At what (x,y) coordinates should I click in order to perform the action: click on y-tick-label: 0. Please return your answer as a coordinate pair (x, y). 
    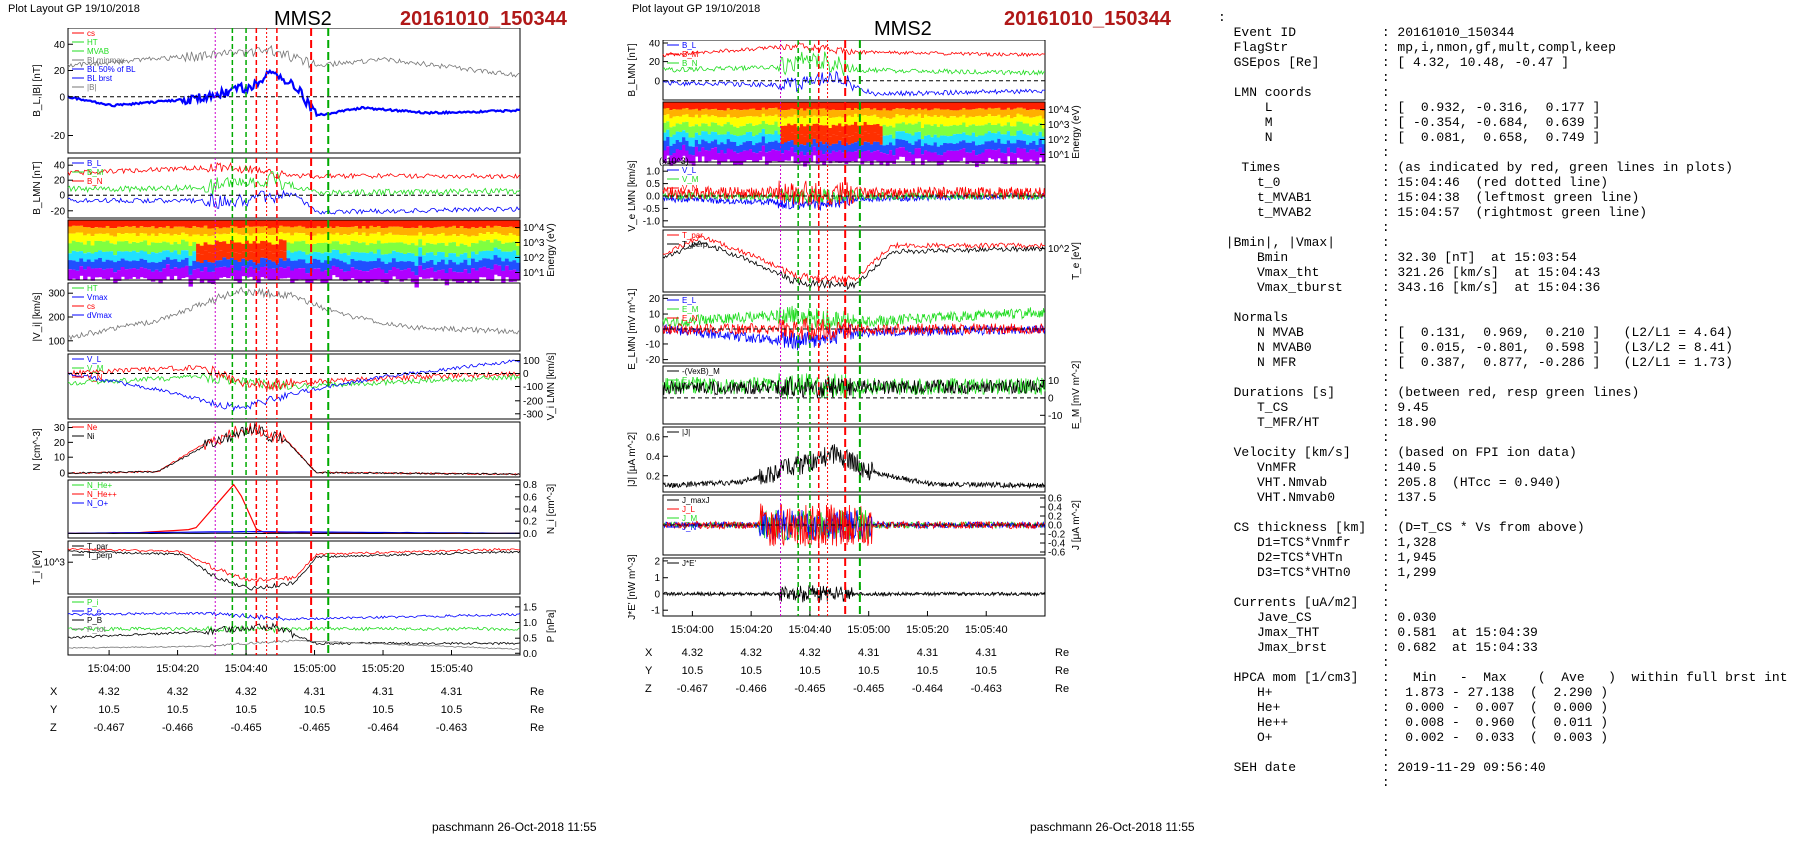
    Looking at the image, I should click on (62, 196).